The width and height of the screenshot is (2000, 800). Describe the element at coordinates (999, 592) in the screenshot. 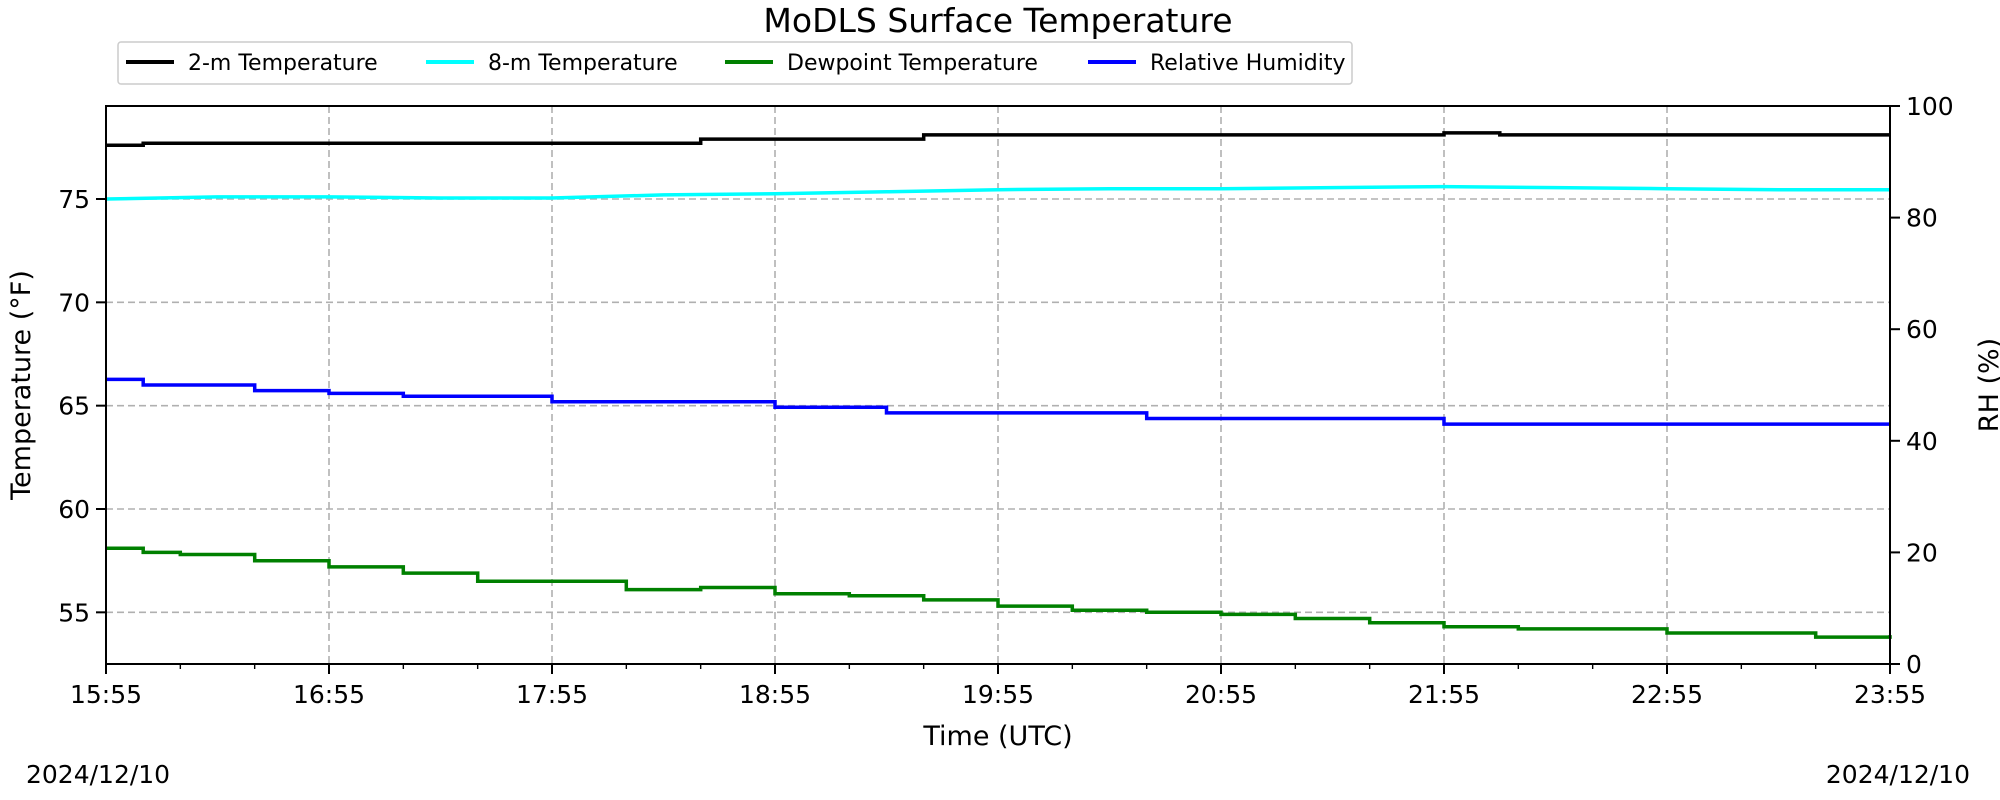

I see `series-line-dewpoint-temperature` at that location.